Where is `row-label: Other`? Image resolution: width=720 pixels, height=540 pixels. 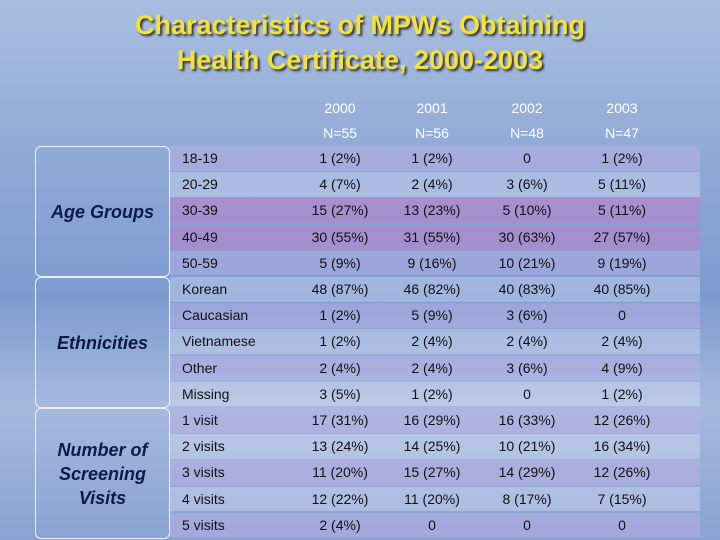 row-label: Other is located at coordinates (200, 367).